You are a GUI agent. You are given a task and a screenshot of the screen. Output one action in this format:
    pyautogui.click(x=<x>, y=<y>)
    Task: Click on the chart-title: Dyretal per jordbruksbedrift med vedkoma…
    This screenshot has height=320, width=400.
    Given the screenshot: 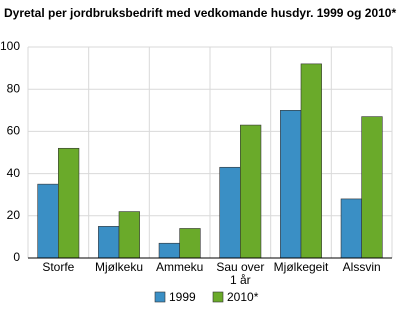 What is the action you would take?
    pyautogui.click(x=200, y=13)
    